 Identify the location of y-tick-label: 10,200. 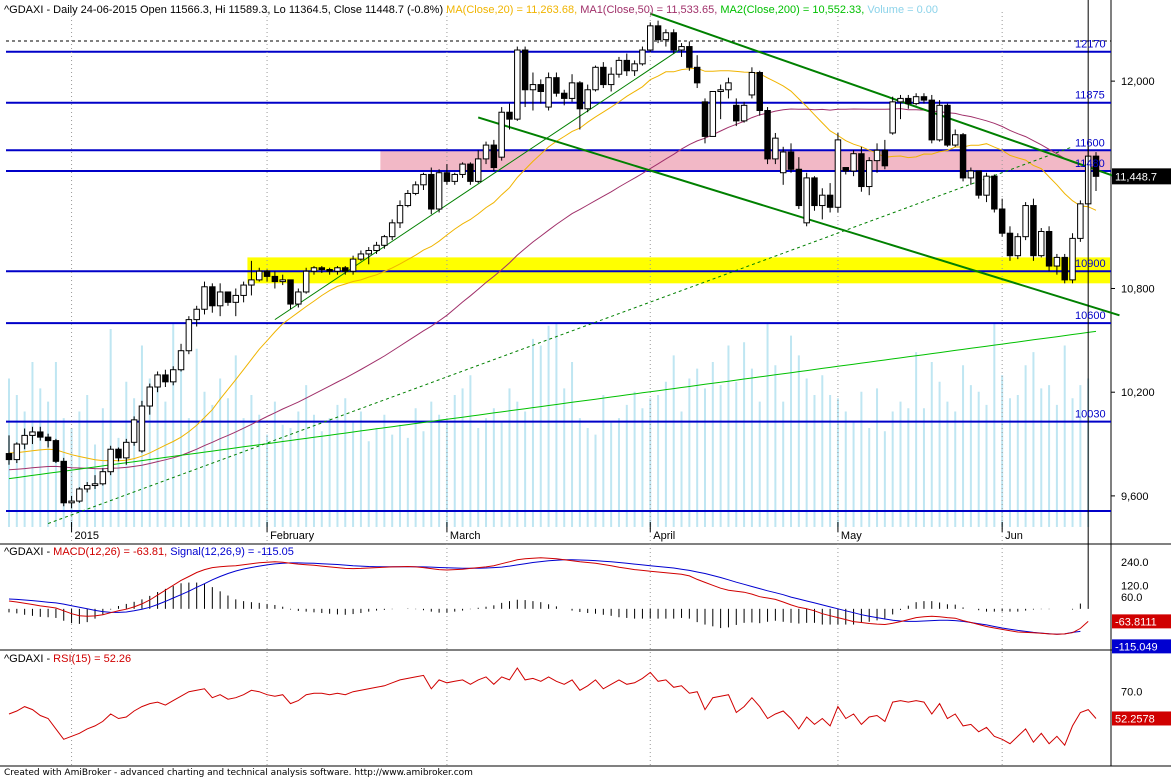
(1138, 393).